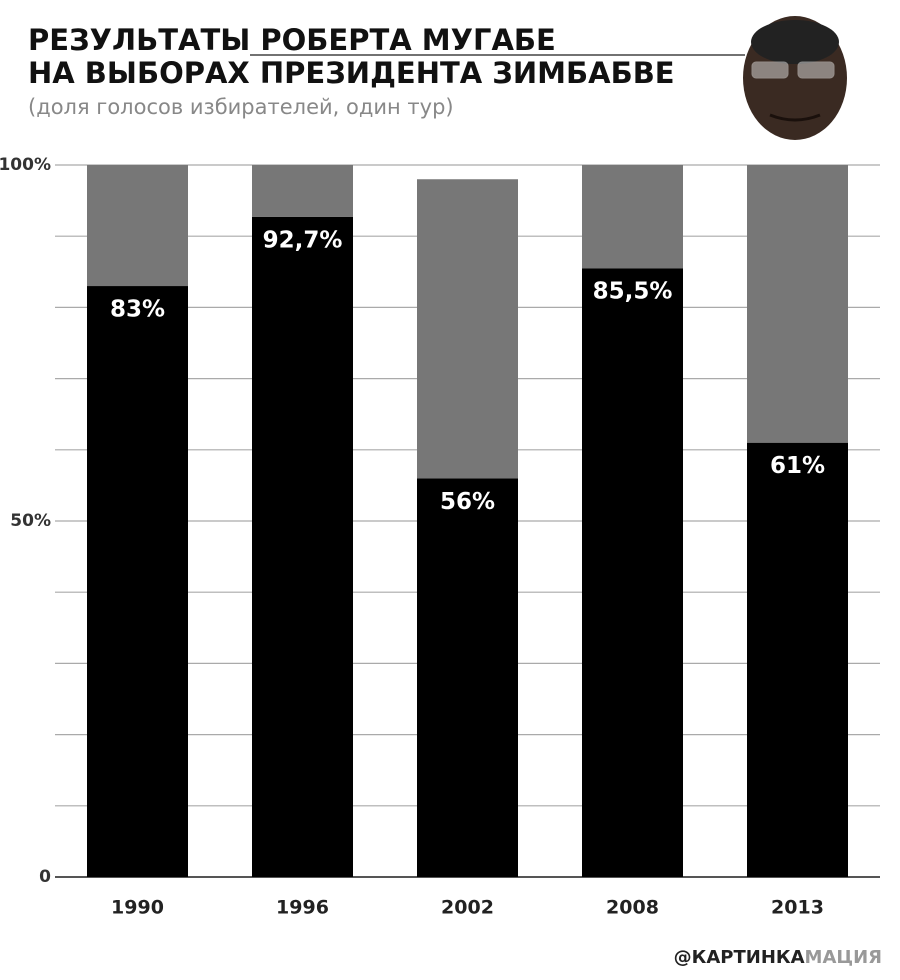  I want to click on data-label: 61%, so click(797, 466).